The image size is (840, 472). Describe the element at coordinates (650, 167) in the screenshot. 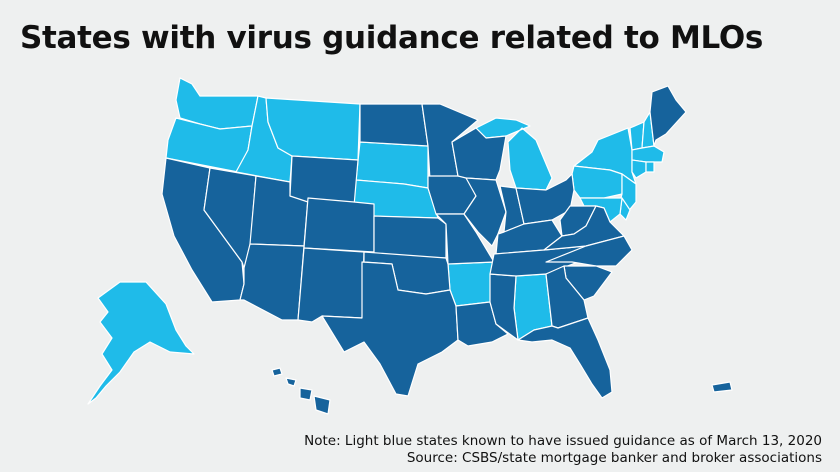

I see `state-ri` at that location.